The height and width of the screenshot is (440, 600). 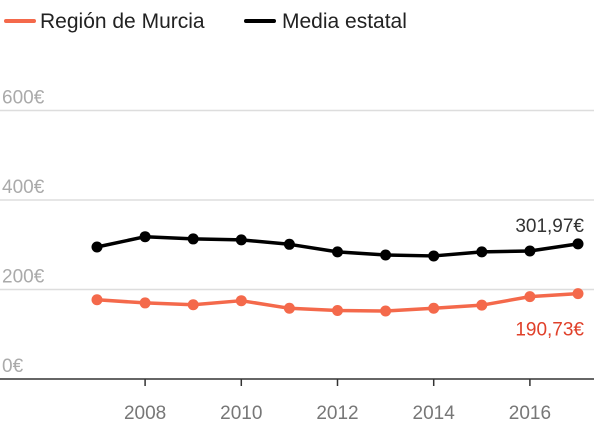 What do you see at coordinates (434, 413) in the screenshot?
I see `x-tick-label: 2014` at bounding box center [434, 413].